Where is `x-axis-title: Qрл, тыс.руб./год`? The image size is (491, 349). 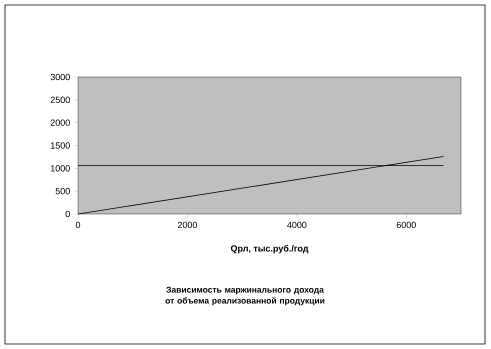 x-axis-title: Qрл, тыс.руб./год is located at coordinates (269, 249).